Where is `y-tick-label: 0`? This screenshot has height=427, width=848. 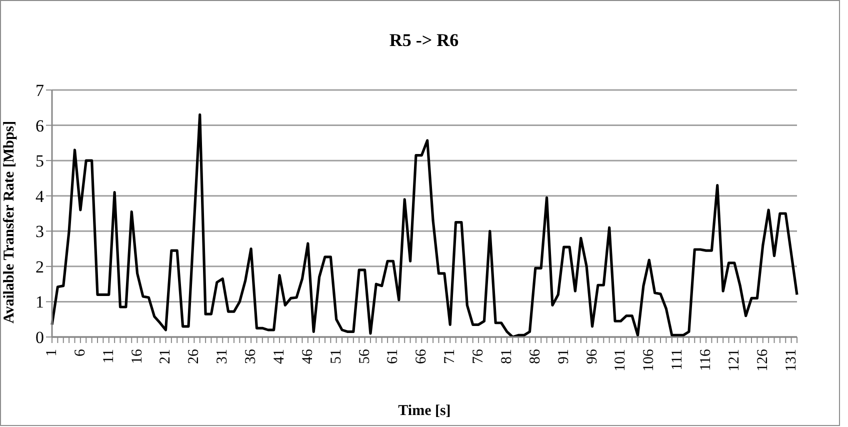 y-tick-label: 0 is located at coordinates (40, 338).